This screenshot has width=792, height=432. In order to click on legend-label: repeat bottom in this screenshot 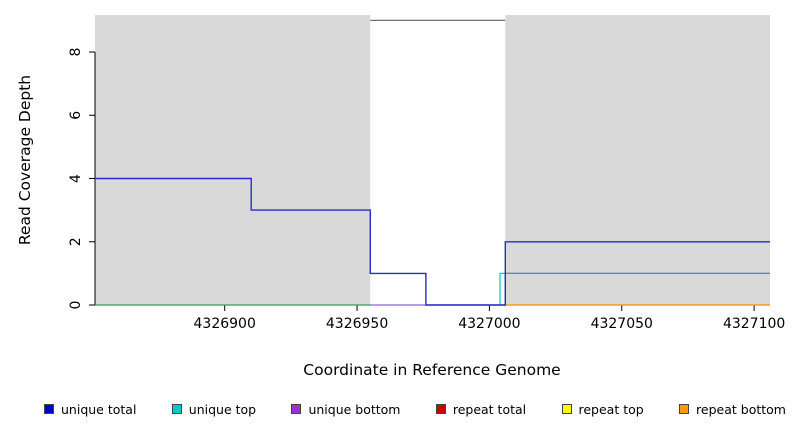, I will do `click(741, 409)`.